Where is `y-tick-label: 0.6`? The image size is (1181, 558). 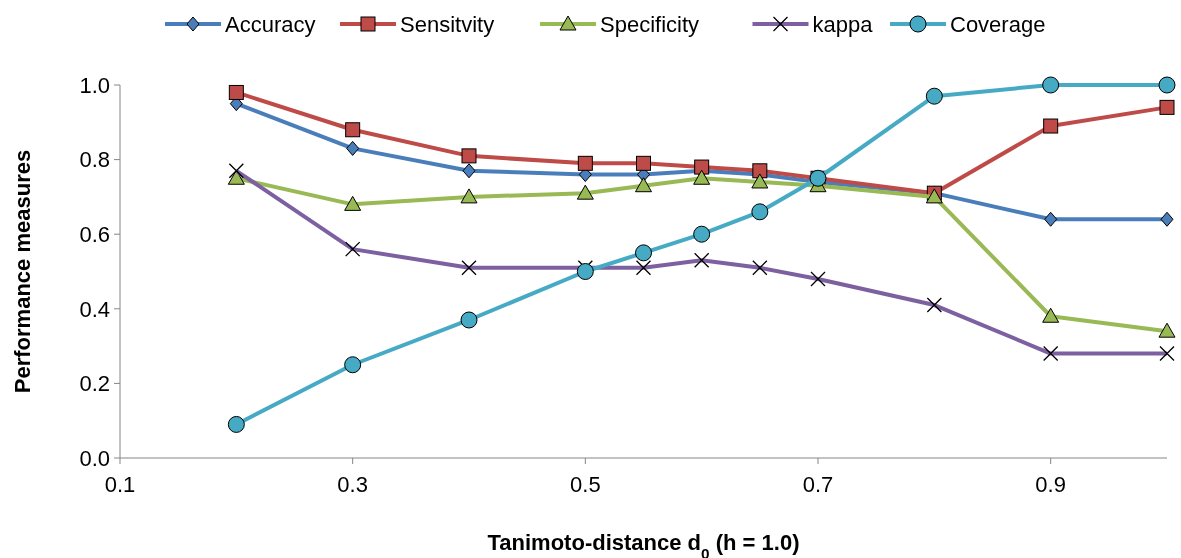
y-tick-label: 0.6 is located at coordinates (94, 234).